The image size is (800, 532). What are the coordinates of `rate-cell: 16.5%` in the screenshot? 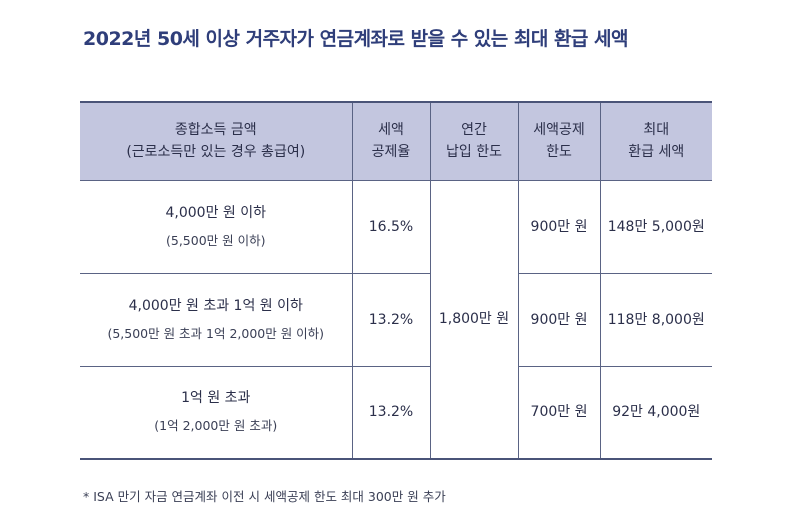 It's located at (390, 227).